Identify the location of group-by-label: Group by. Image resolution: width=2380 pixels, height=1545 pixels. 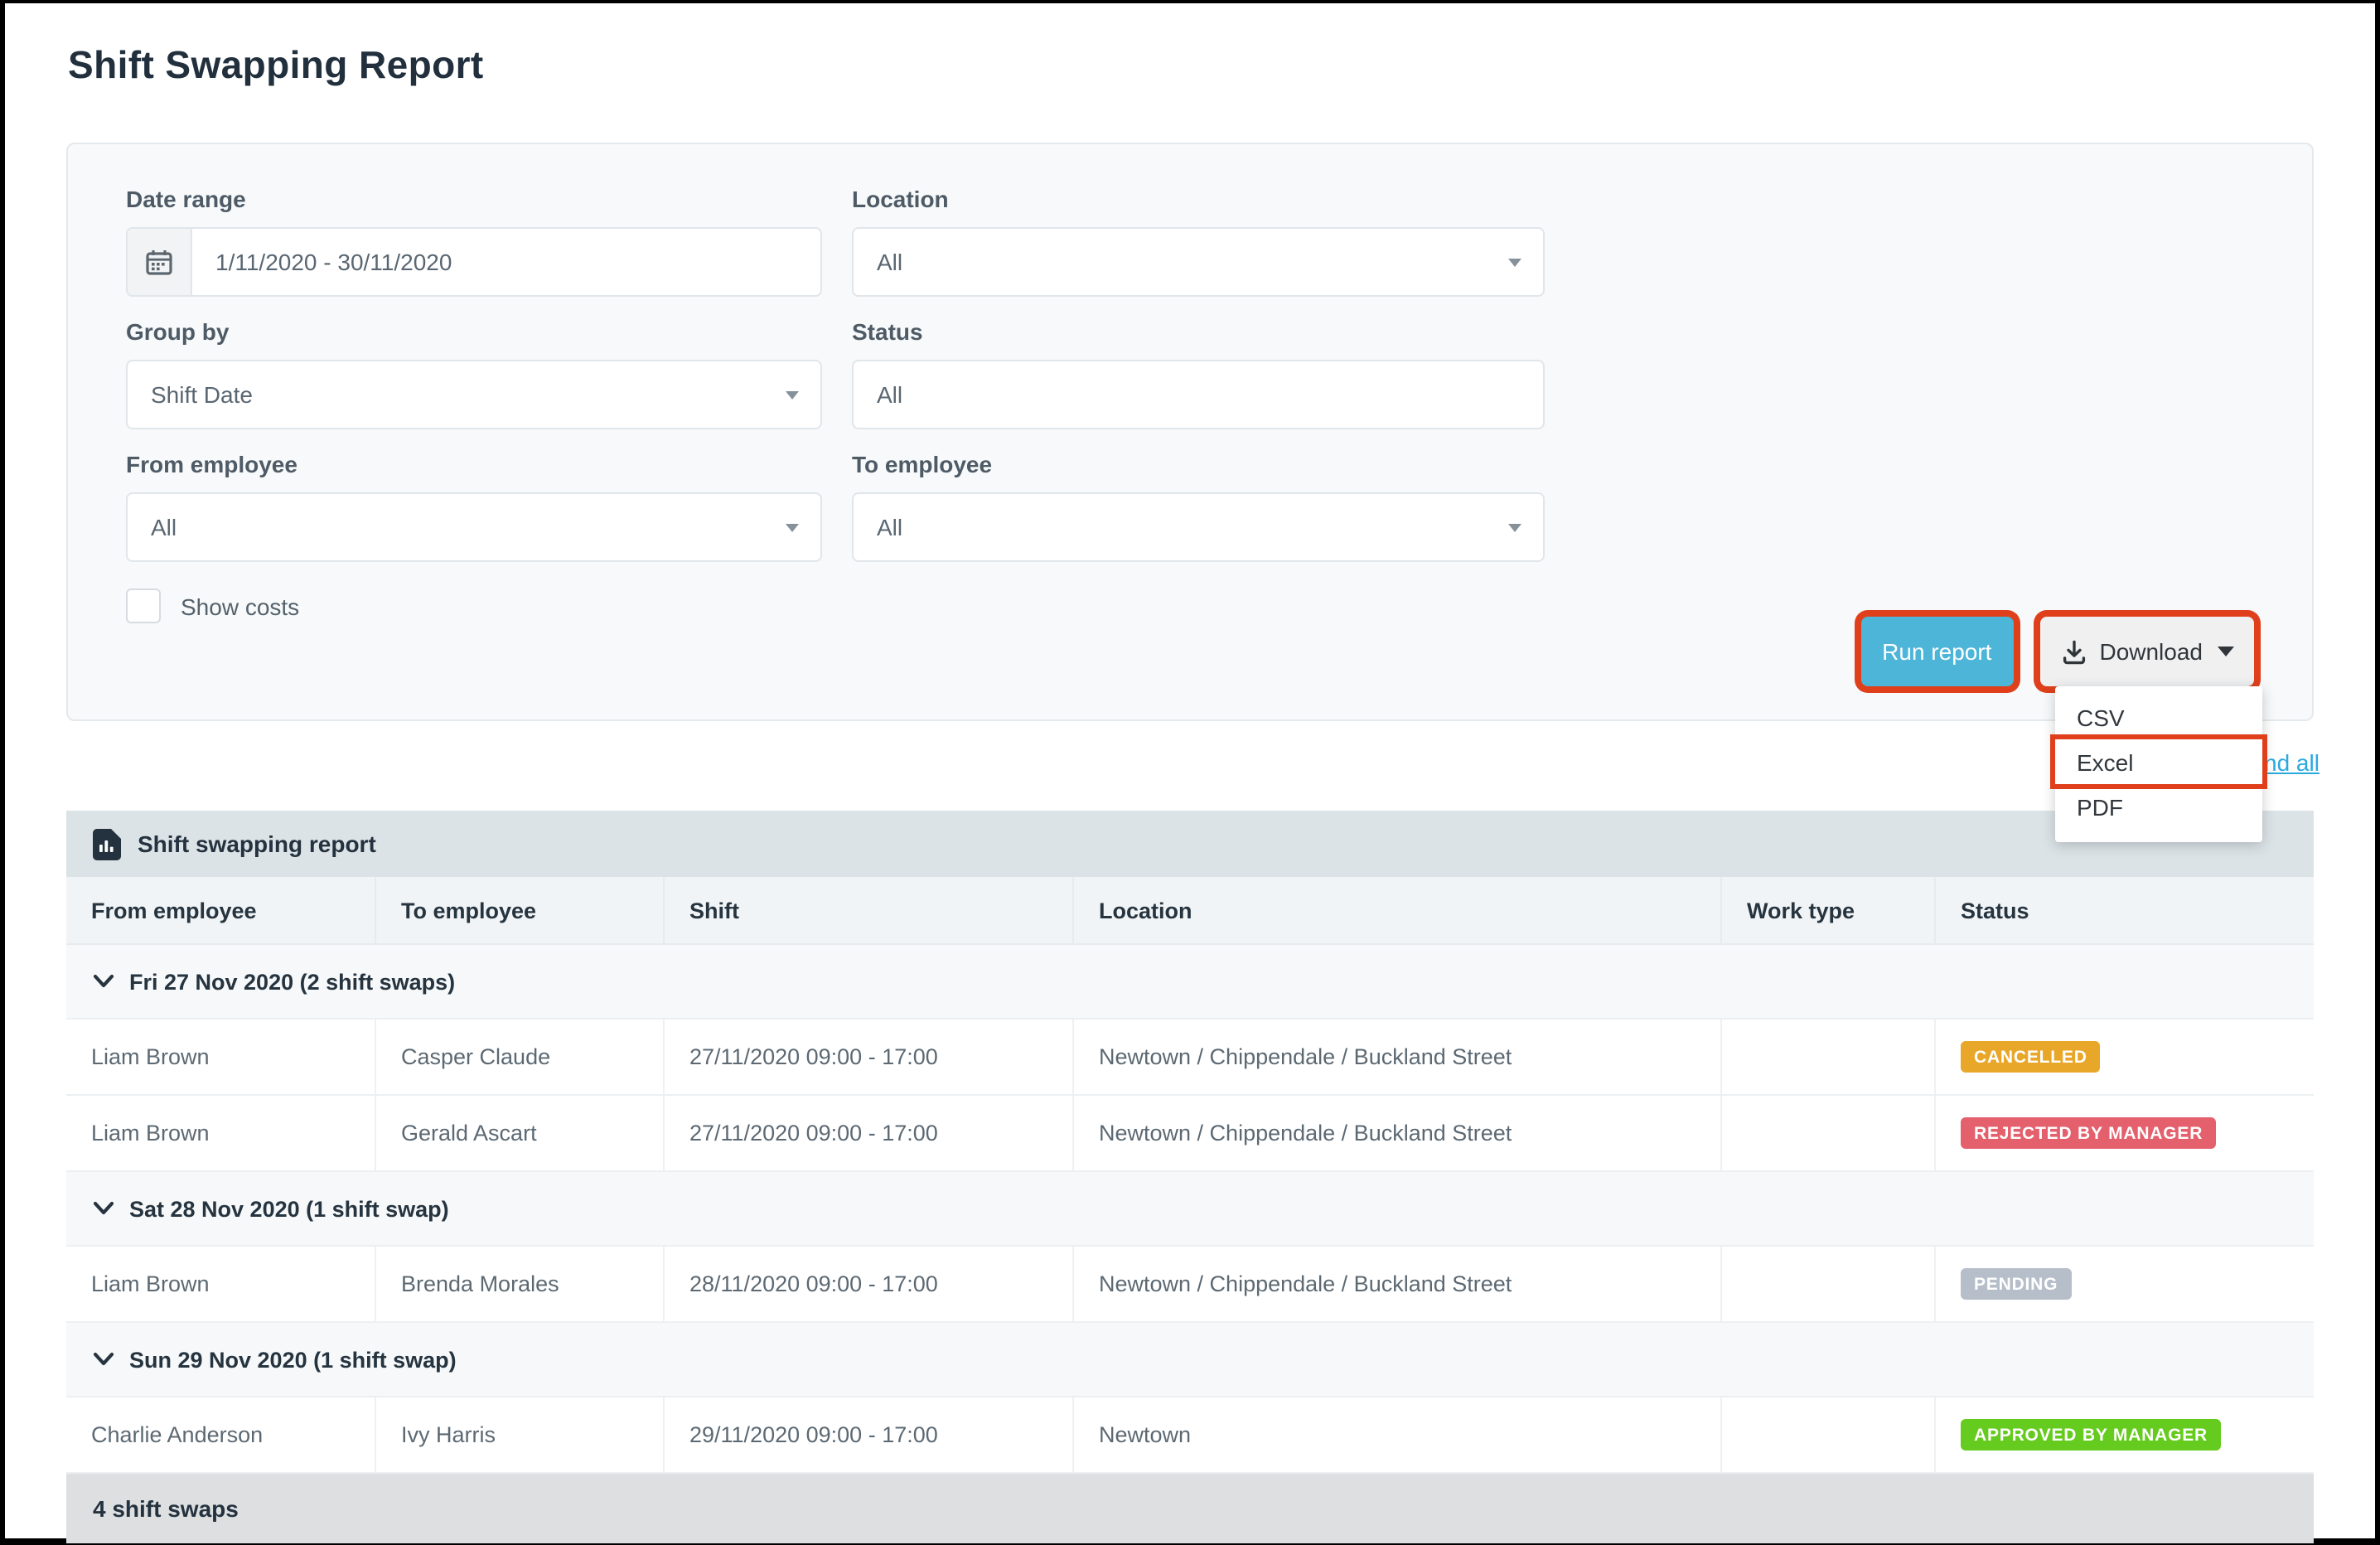
(178, 331).